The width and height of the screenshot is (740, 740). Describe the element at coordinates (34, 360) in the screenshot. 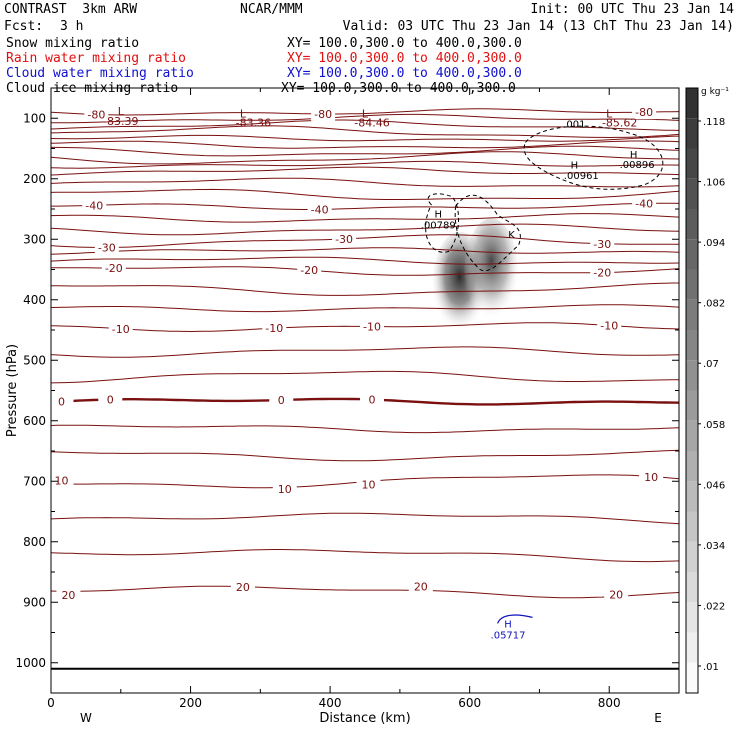

I see `y-tick-label: 500` at that location.